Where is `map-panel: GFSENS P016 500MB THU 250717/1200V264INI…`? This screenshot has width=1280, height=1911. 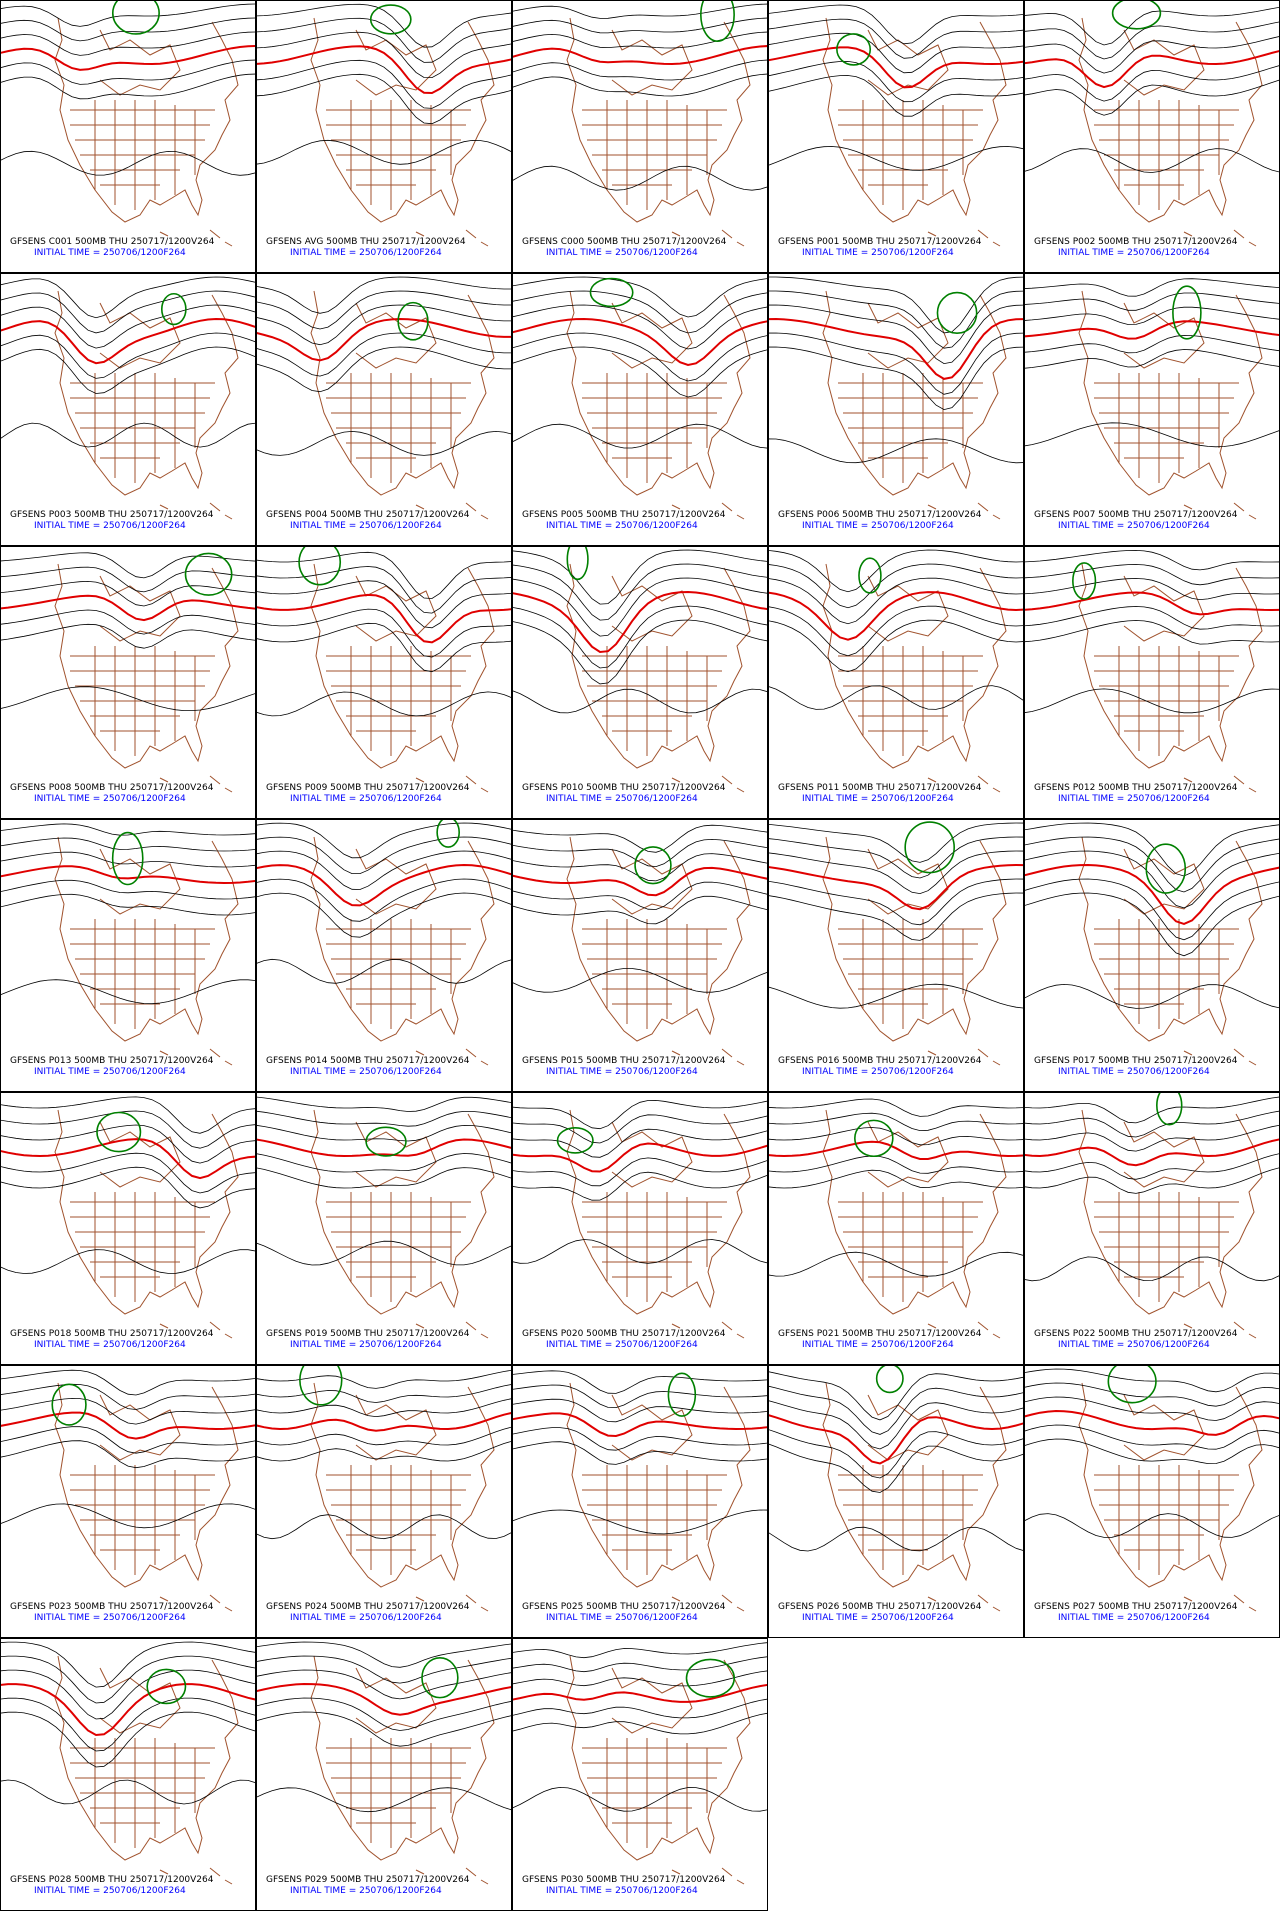
map-panel: GFSENS P016 500MB THU 250717/1200V264INI… is located at coordinates (896, 955).